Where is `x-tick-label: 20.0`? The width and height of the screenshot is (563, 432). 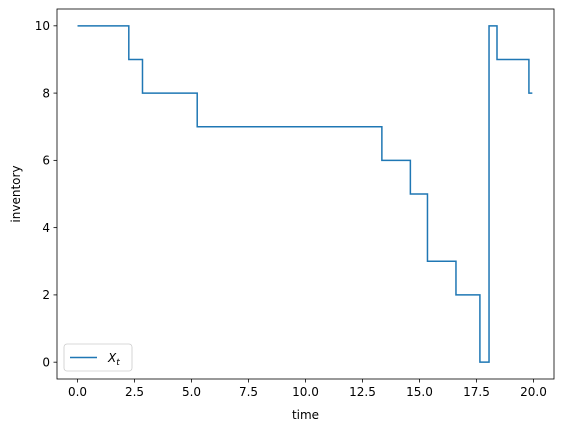
x-tick-label: 20.0 is located at coordinates (533, 392).